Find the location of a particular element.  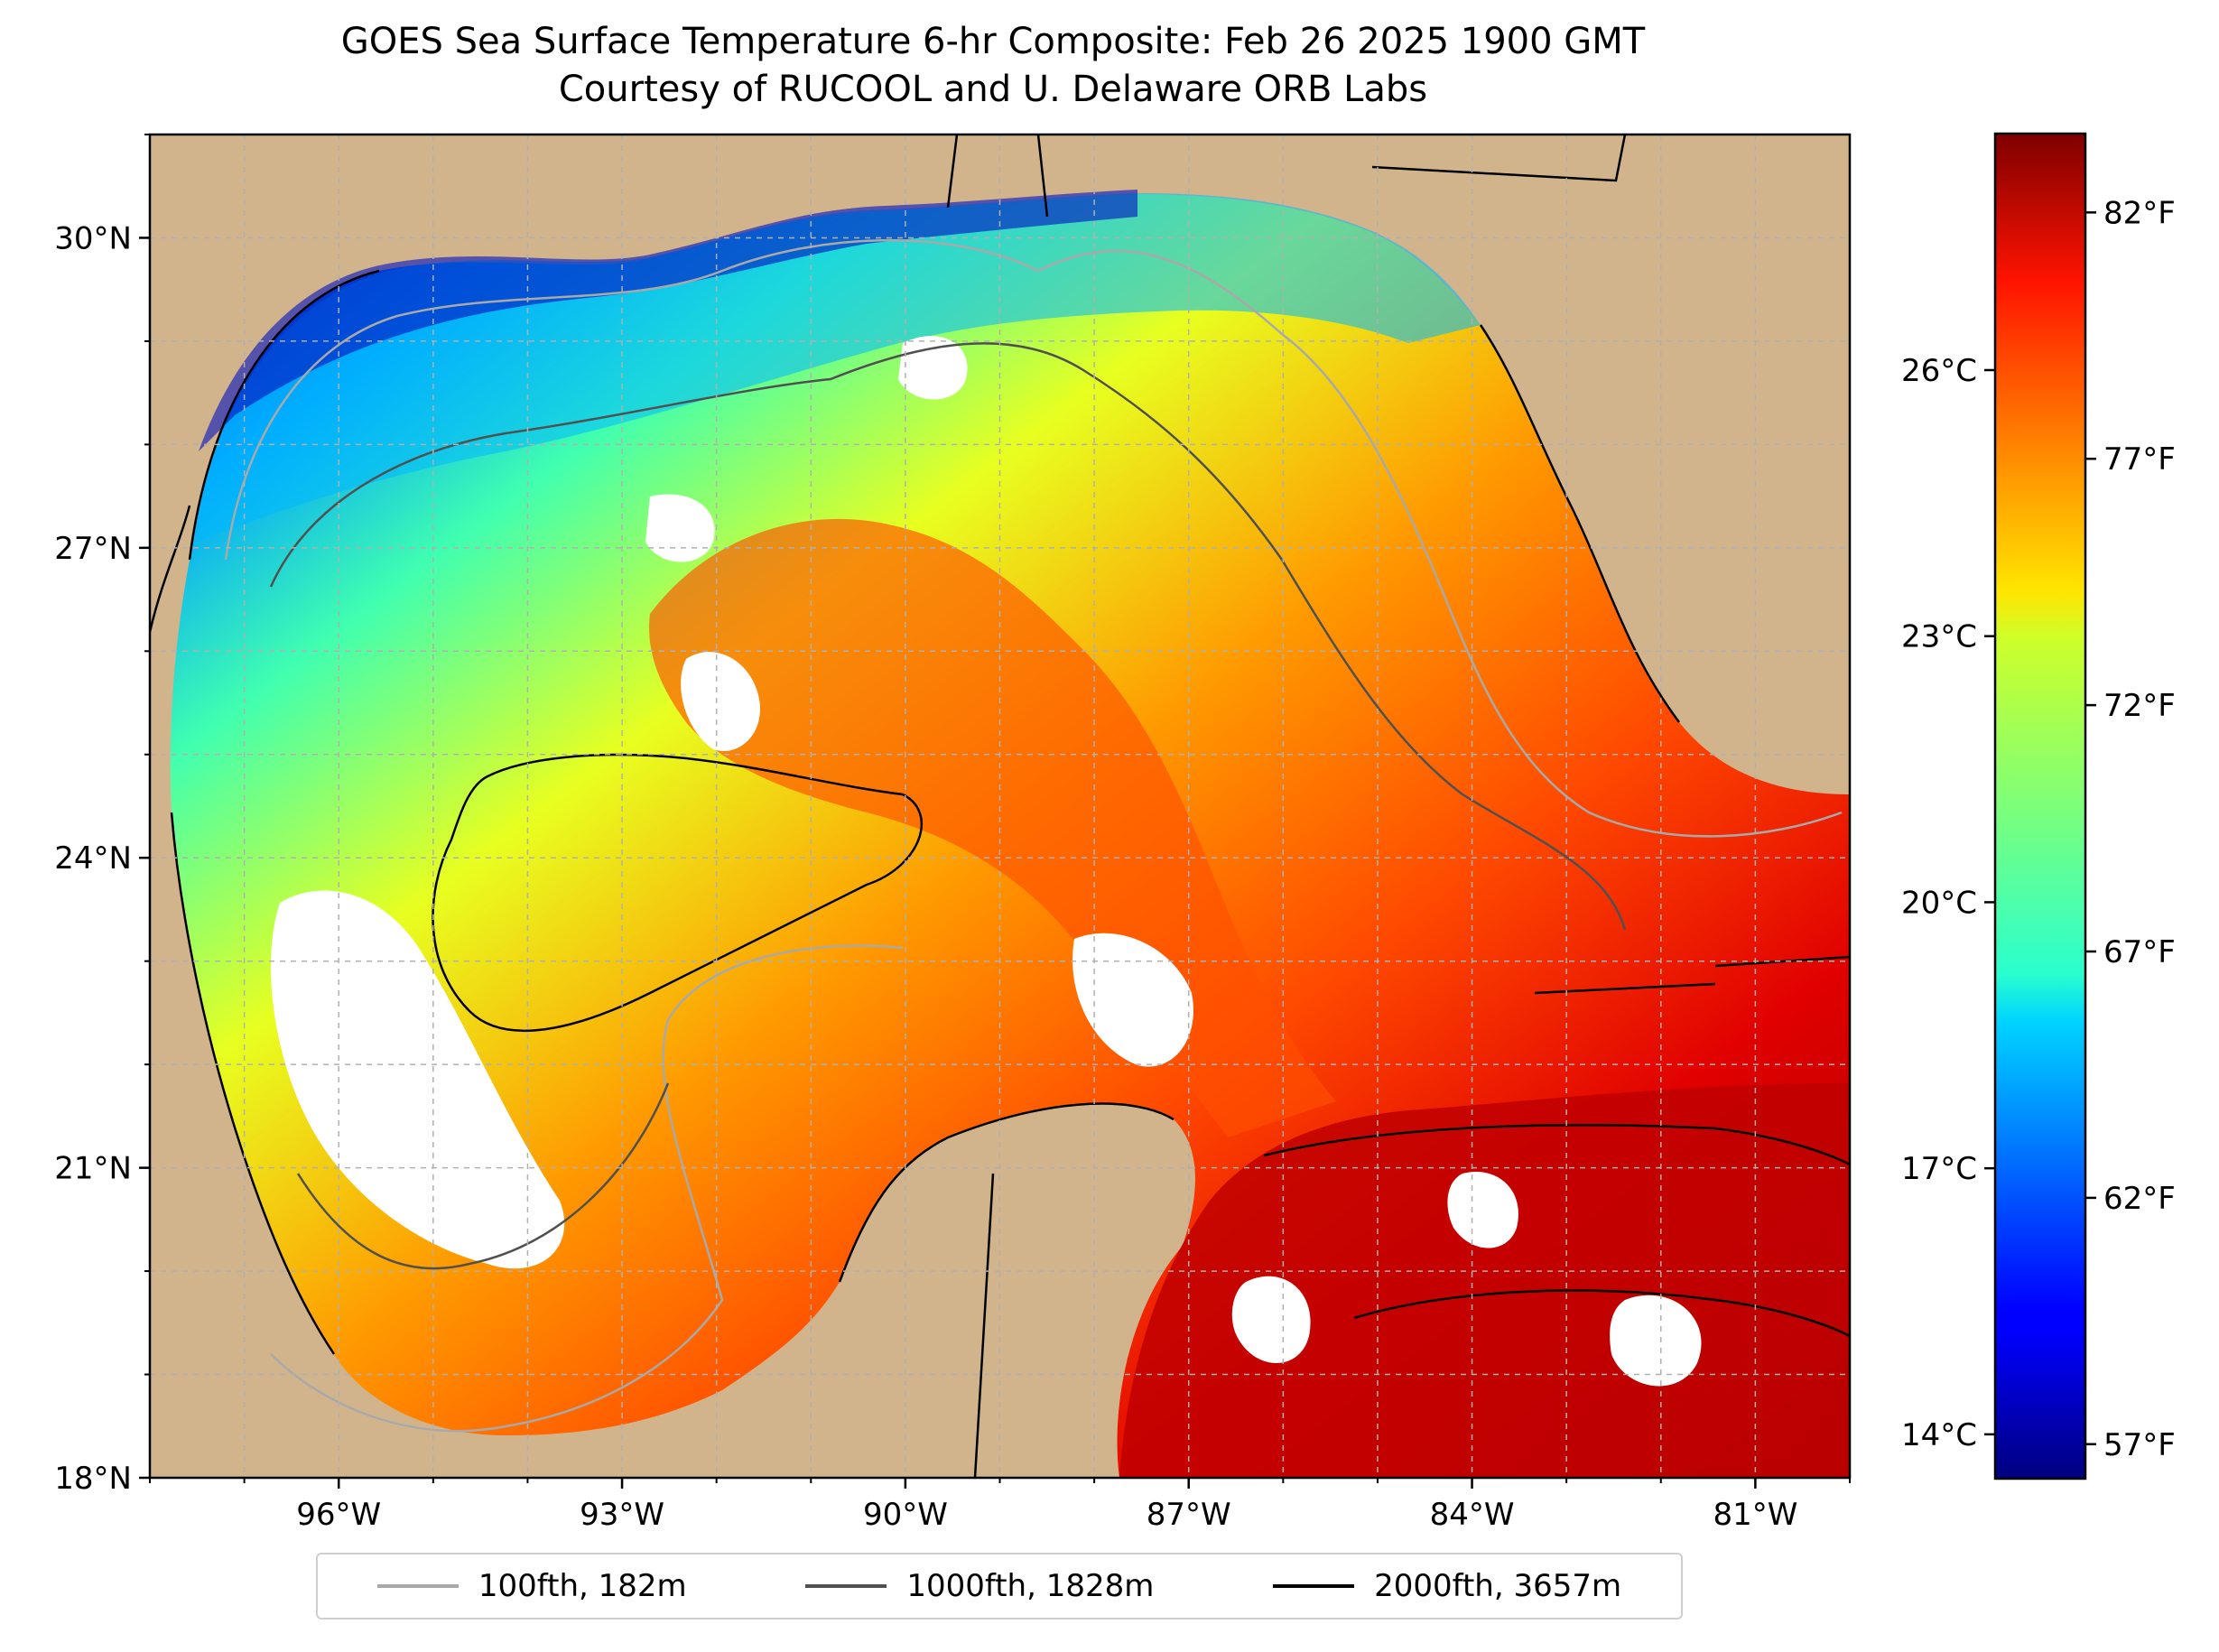

legend-item-1000fth: 1000fth, 1828m is located at coordinates (979, 1586).